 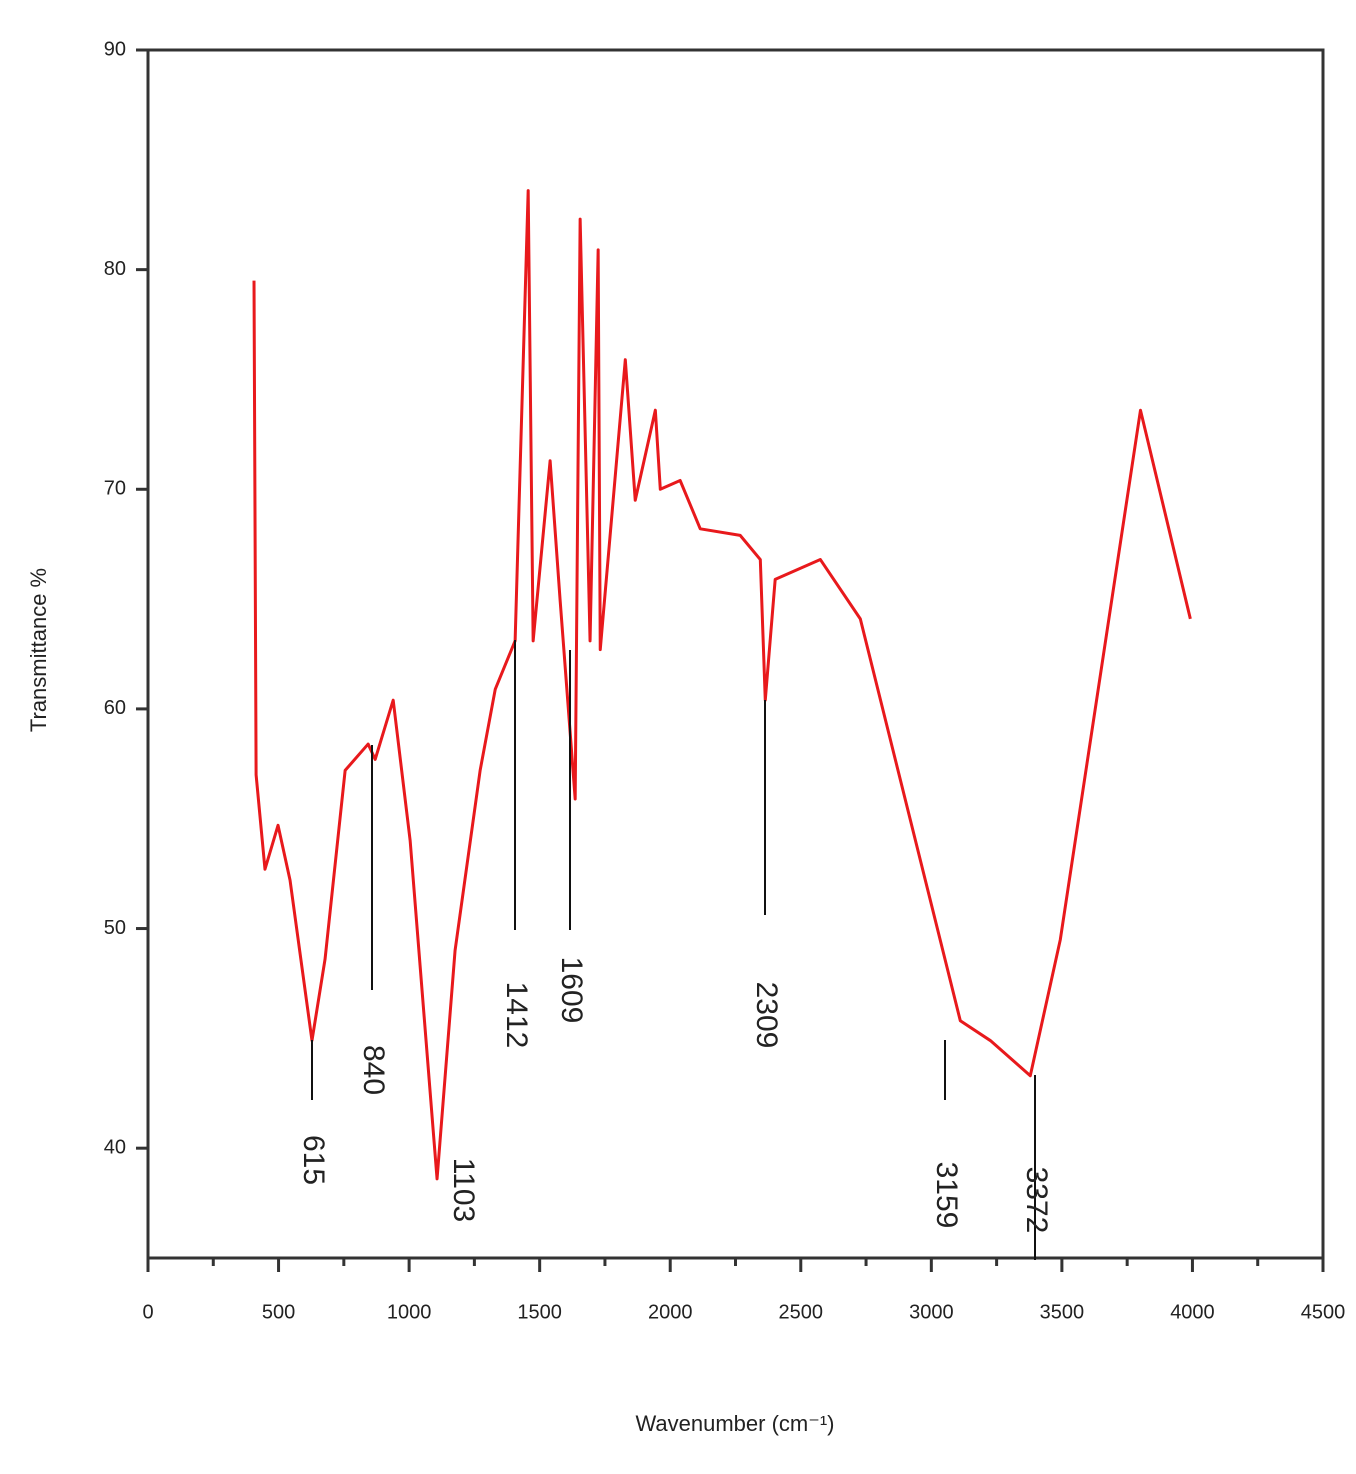 What do you see at coordinates (115, 489) in the screenshot?
I see `y-tick-label: 70` at bounding box center [115, 489].